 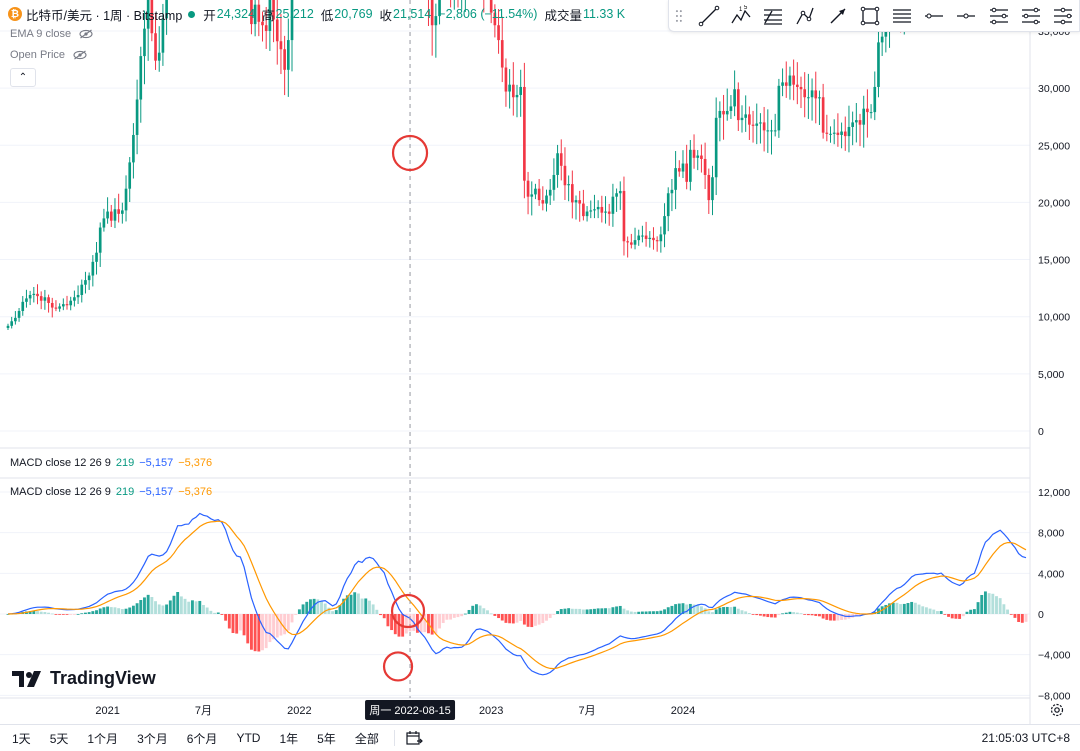 I want to click on range-button-1: 5天, so click(x=59, y=738).